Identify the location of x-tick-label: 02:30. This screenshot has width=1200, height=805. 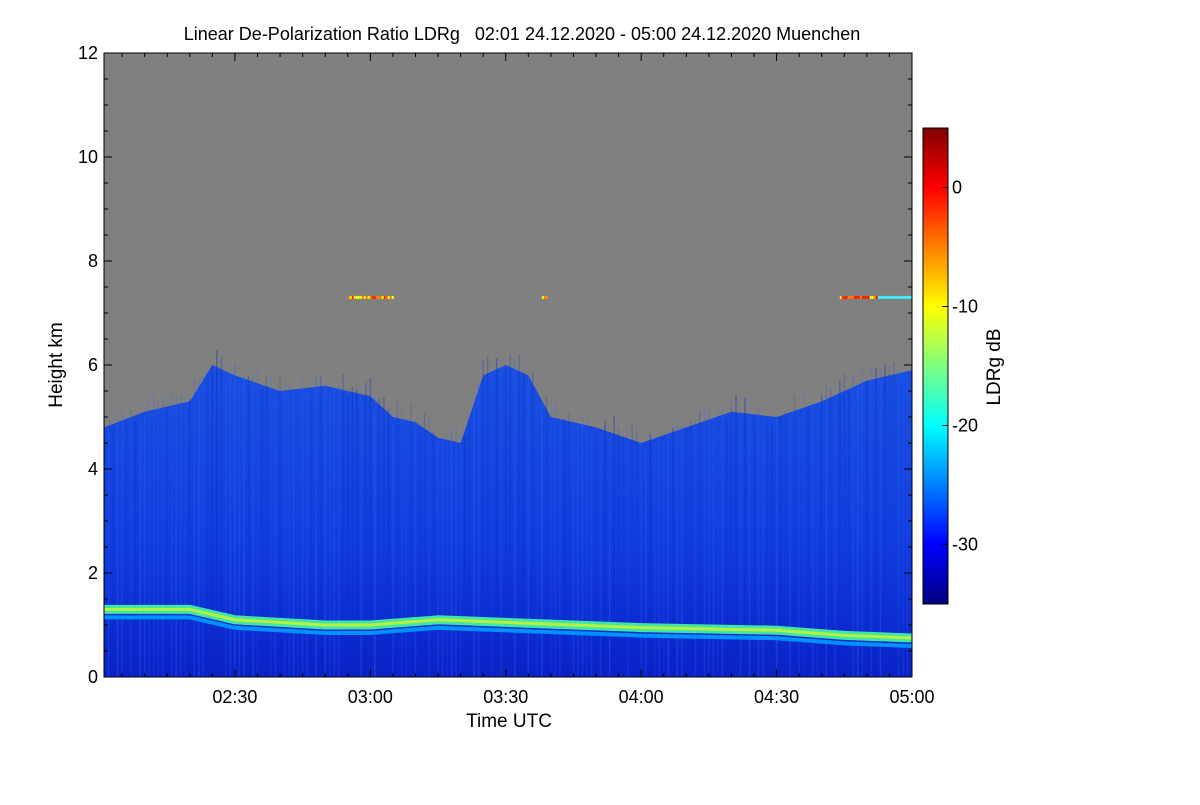
(234, 697).